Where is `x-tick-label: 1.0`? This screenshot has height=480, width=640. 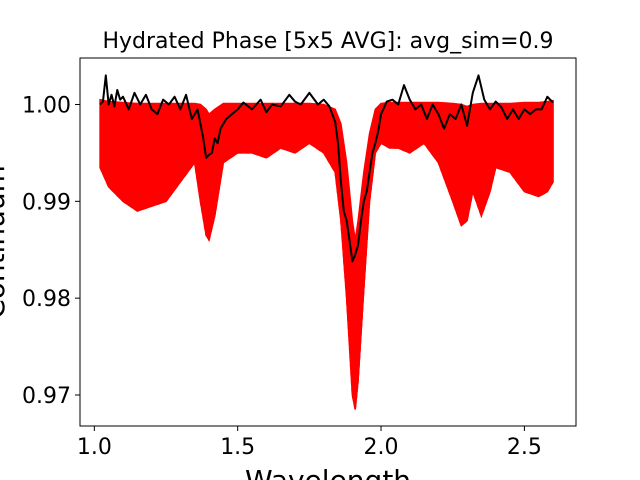
x-tick-label: 1.0 is located at coordinates (94, 447).